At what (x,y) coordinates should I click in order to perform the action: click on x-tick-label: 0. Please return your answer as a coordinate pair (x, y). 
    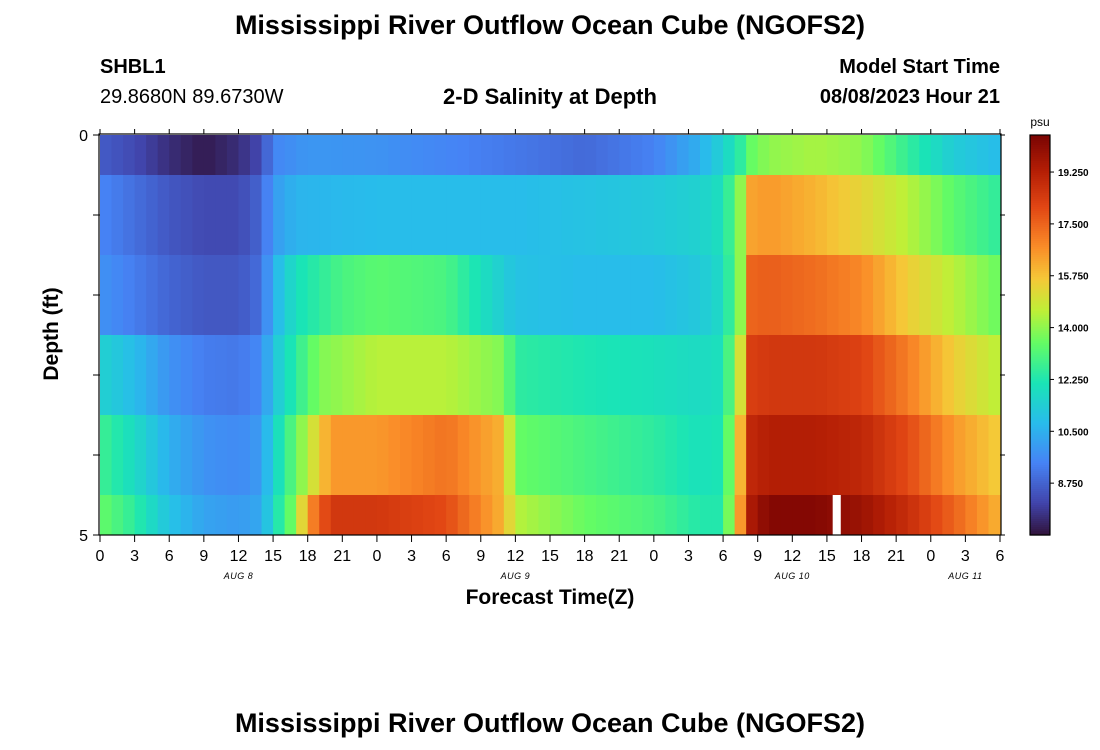
    Looking at the image, I should click on (930, 556).